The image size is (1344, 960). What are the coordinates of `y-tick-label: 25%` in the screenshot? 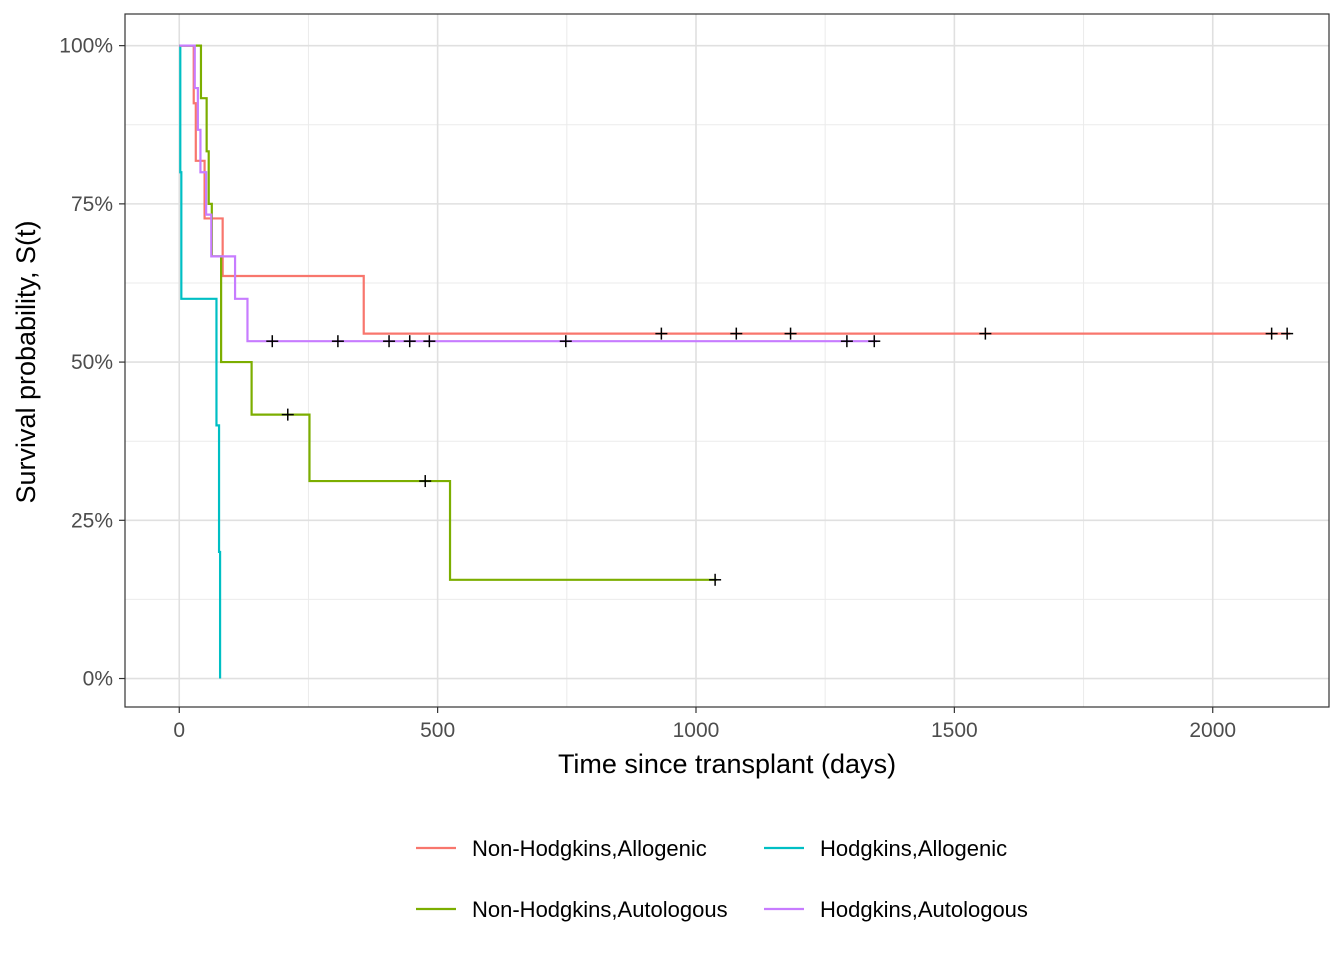 It's located at (92, 520).